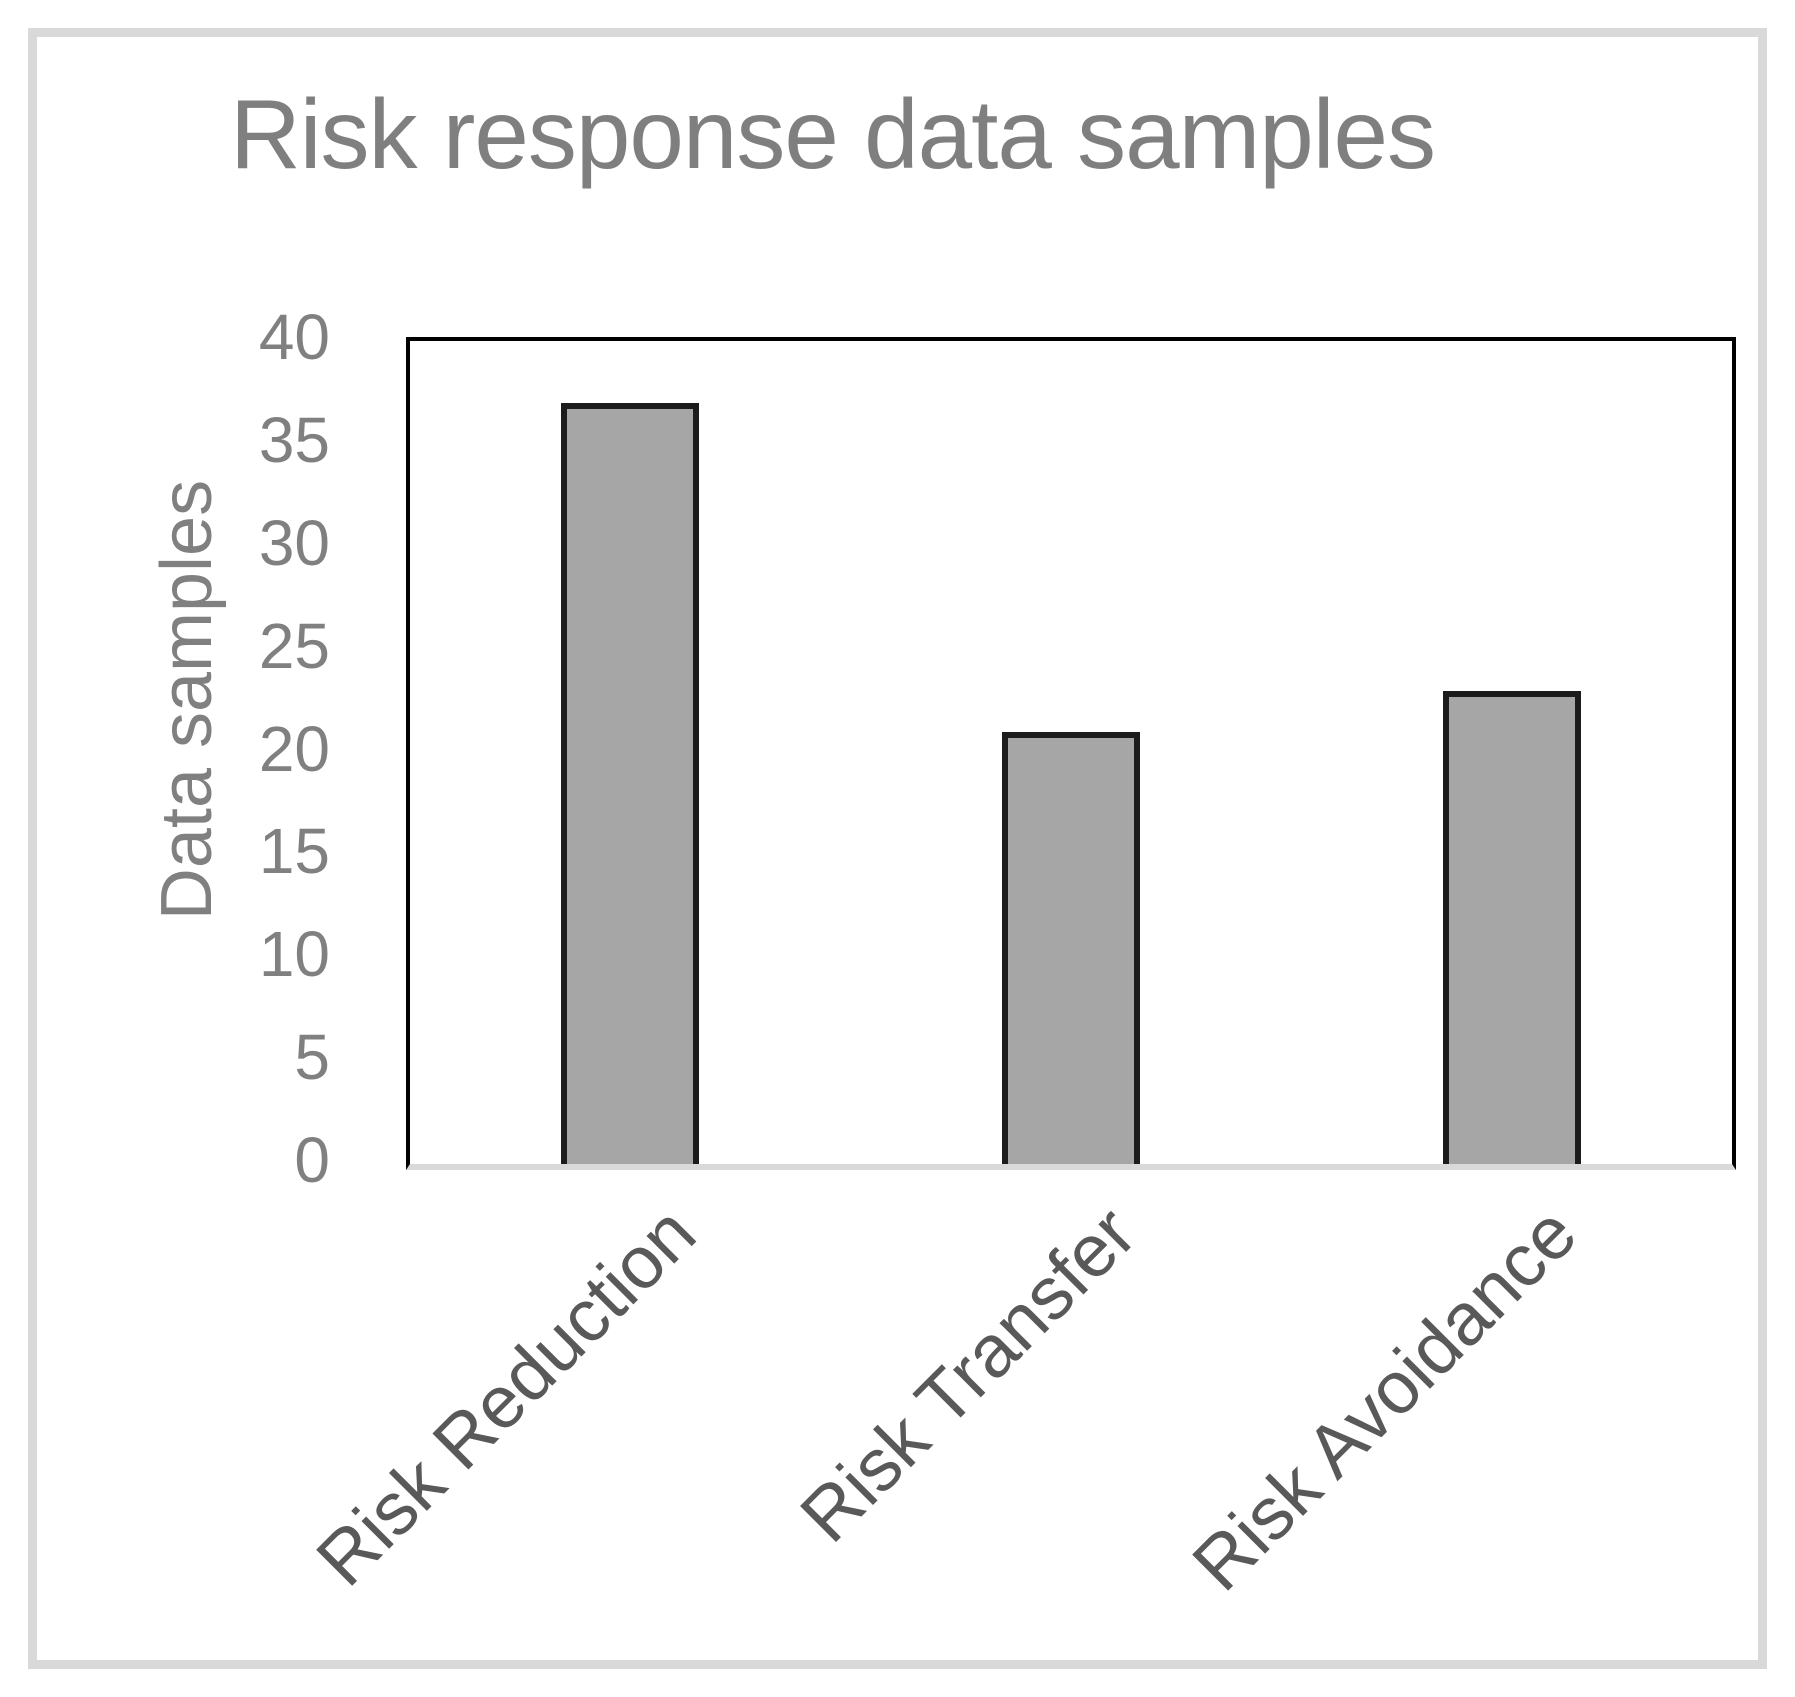 The height and width of the screenshot is (1697, 1795). Describe the element at coordinates (294, 645) in the screenshot. I see `y-tick-label-25: 25` at that location.